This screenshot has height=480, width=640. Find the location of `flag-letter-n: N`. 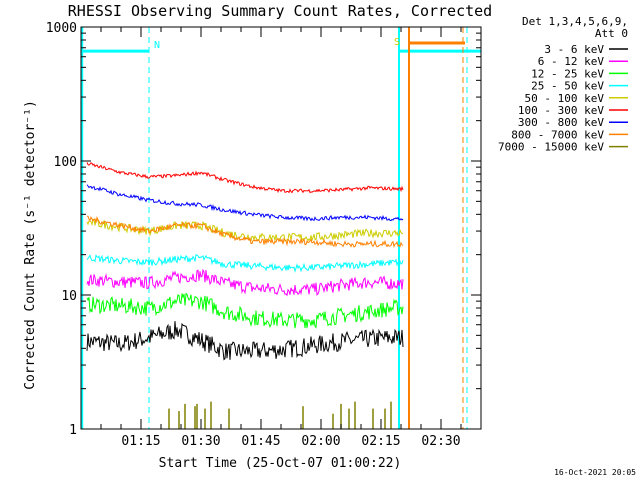

flag-letter-n: N is located at coordinates (157, 45).